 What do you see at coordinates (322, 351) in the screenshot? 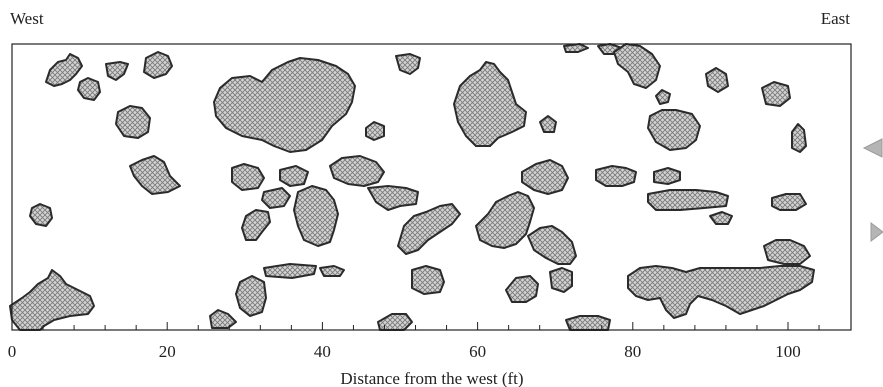
I see `tick-label: 40` at bounding box center [322, 351].